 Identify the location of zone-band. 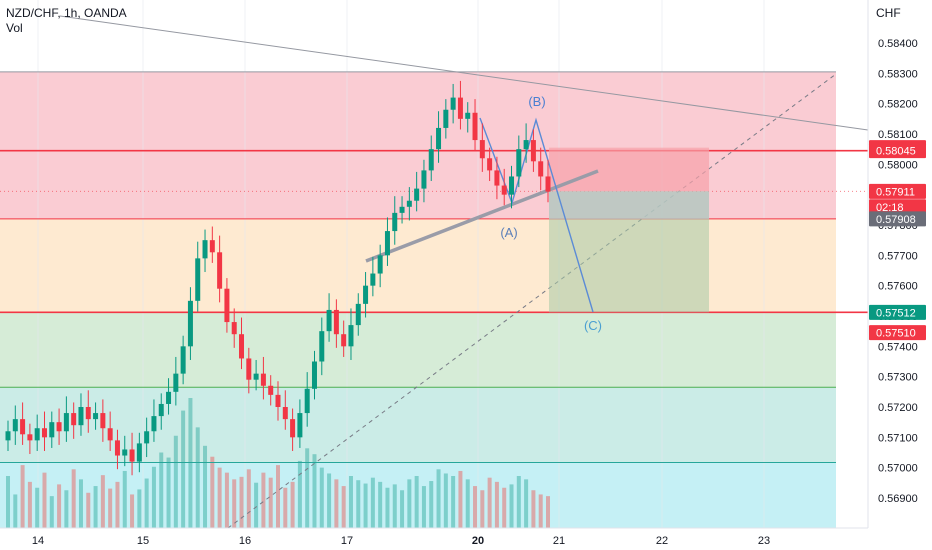
(418, 495).